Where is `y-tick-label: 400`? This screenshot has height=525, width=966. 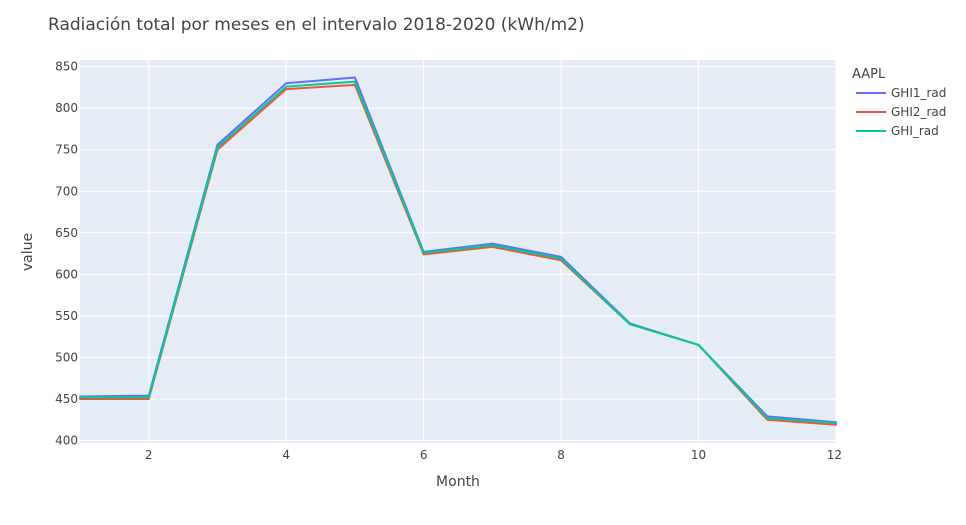 y-tick-label: 400 is located at coordinates (66, 441).